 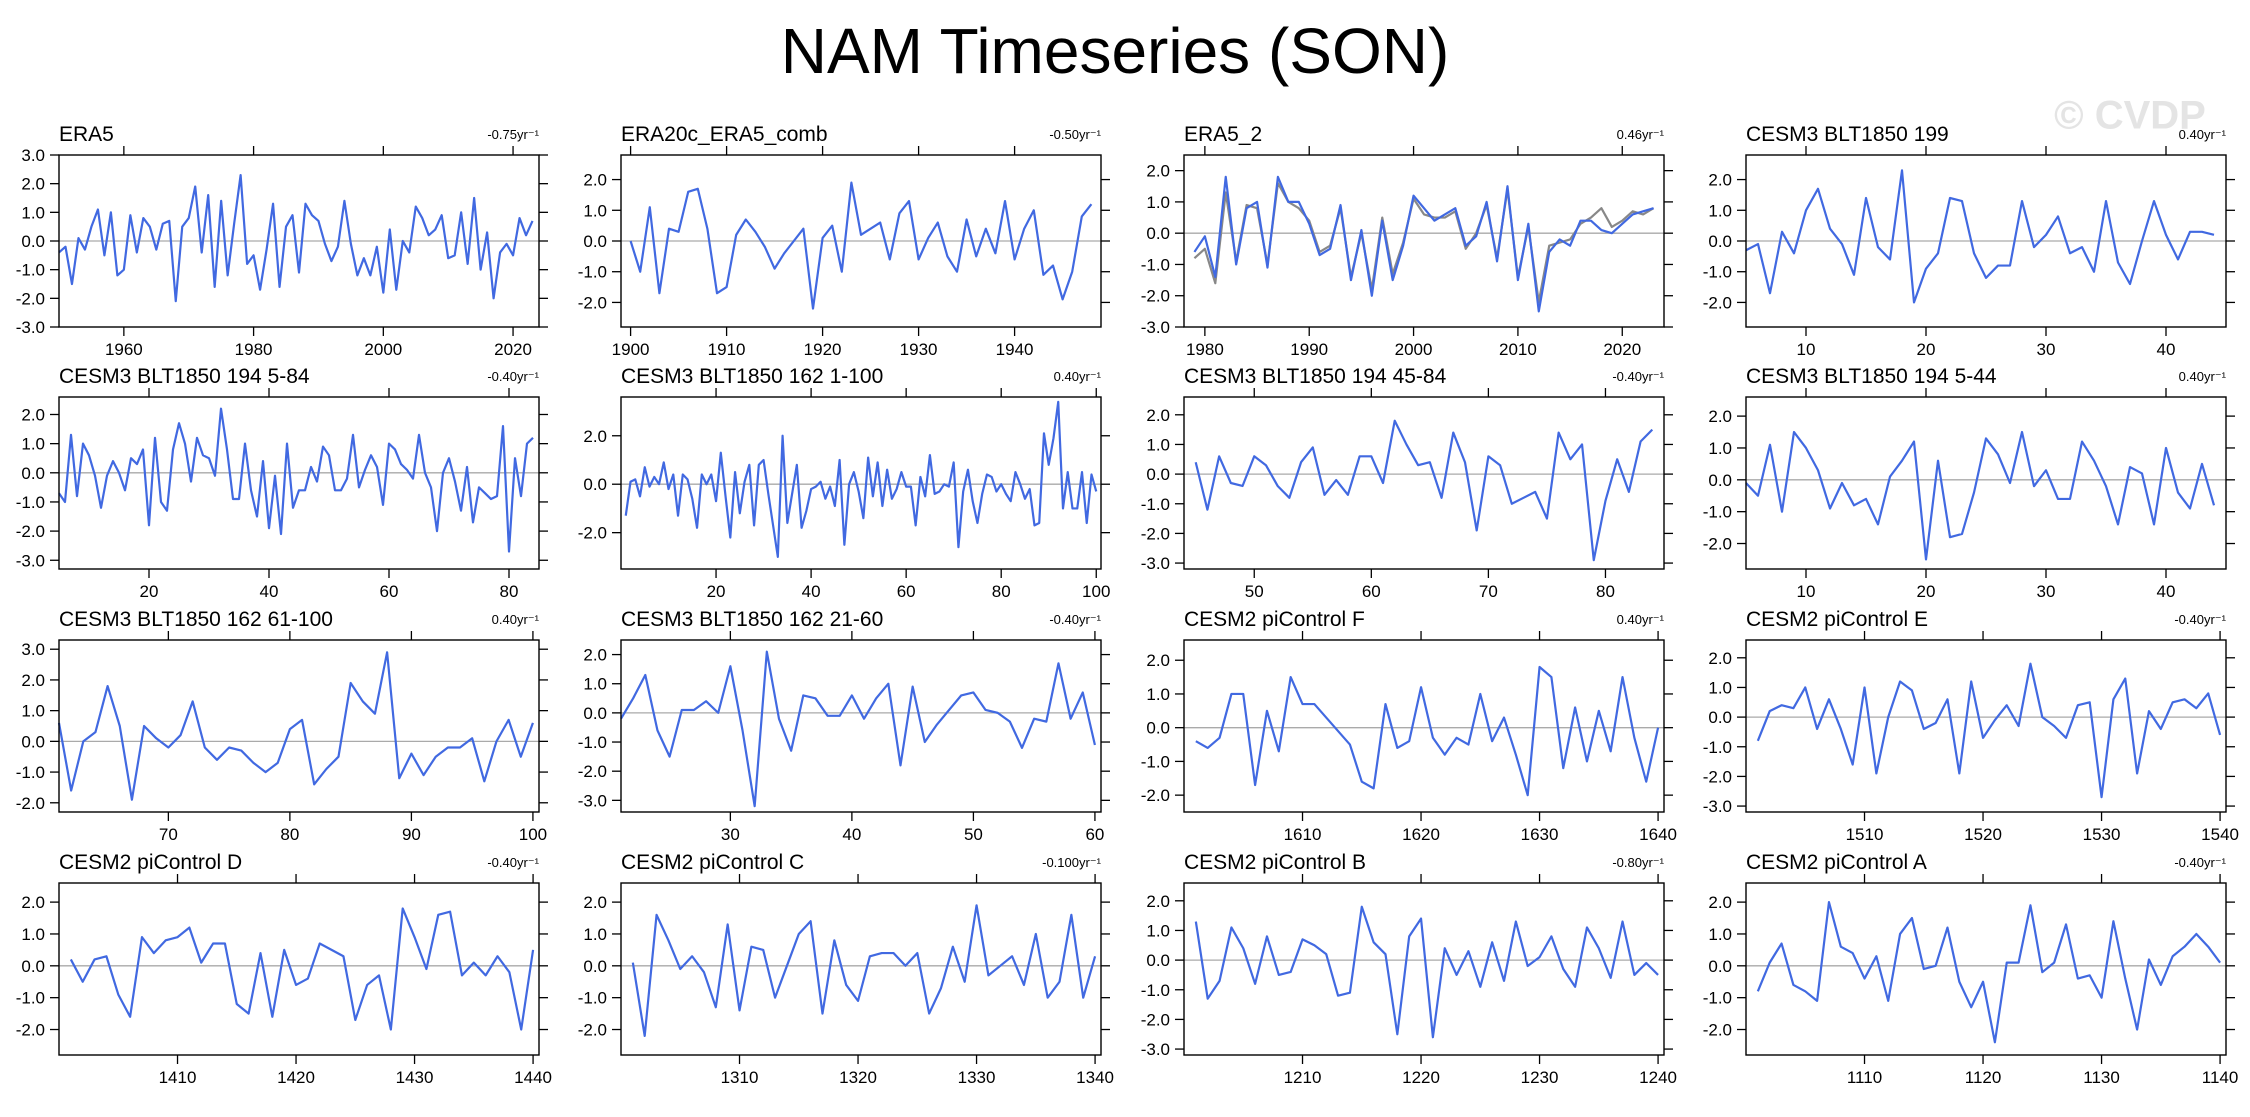 I want to click on x-tick-label: 1540, so click(x=2220, y=834).